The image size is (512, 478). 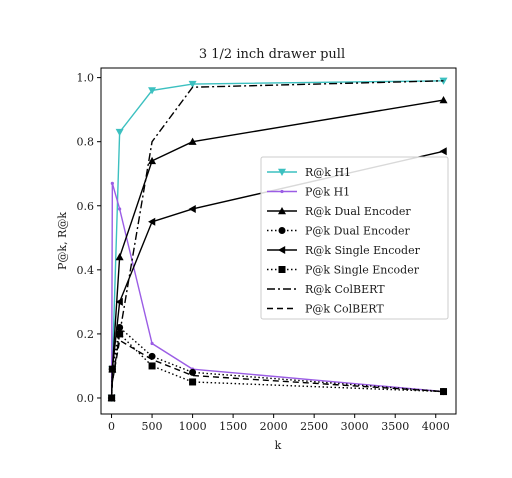 What do you see at coordinates (344, 309) in the screenshot?
I see `legend-label: P@k ColBERT` at bounding box center [344, 309].